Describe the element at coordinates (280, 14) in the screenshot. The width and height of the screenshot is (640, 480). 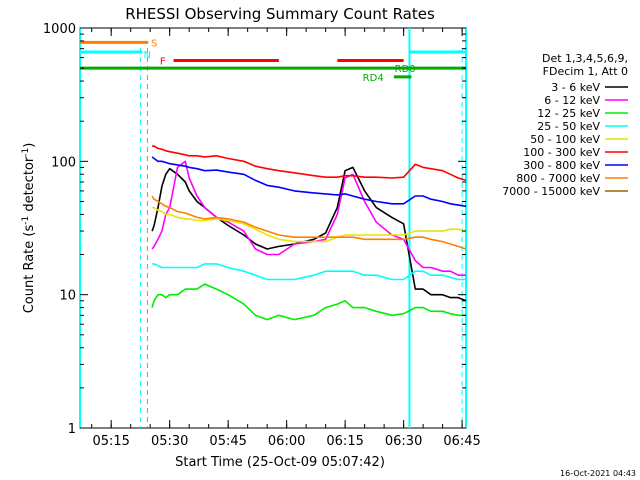
I see `chart-title: RHESSI Observing Summary Count Rates` at that location.